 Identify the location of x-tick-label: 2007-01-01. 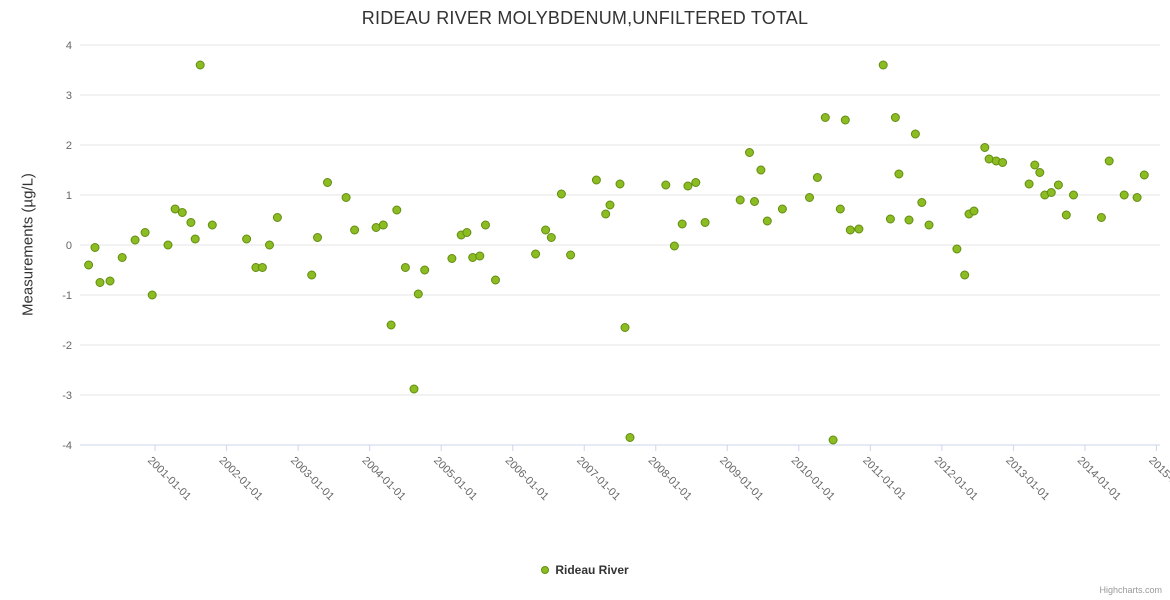
(598, 479).